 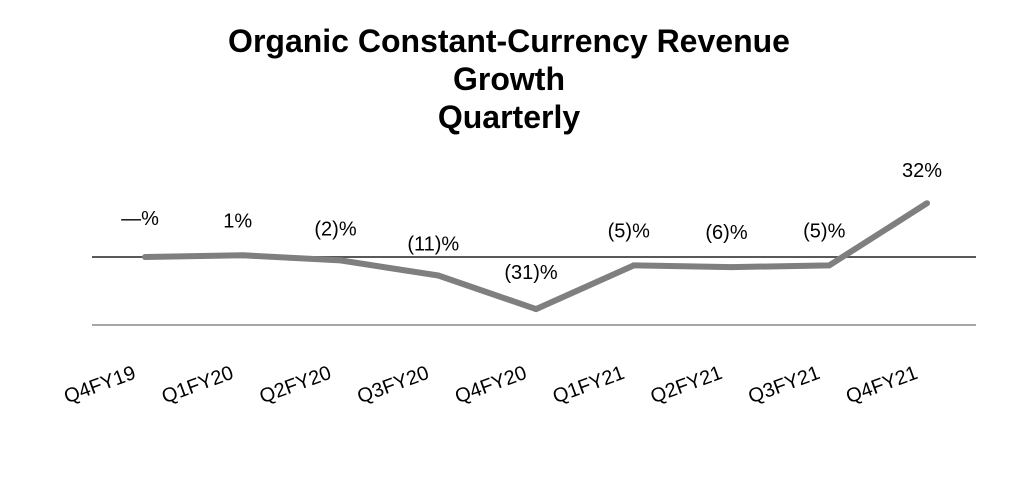 What do you see at coordinates (509, 41) in the screenshot?
I see `chart-title-line-1: Organic Constant-Currency Revenue` at bounding box center [509, 41].